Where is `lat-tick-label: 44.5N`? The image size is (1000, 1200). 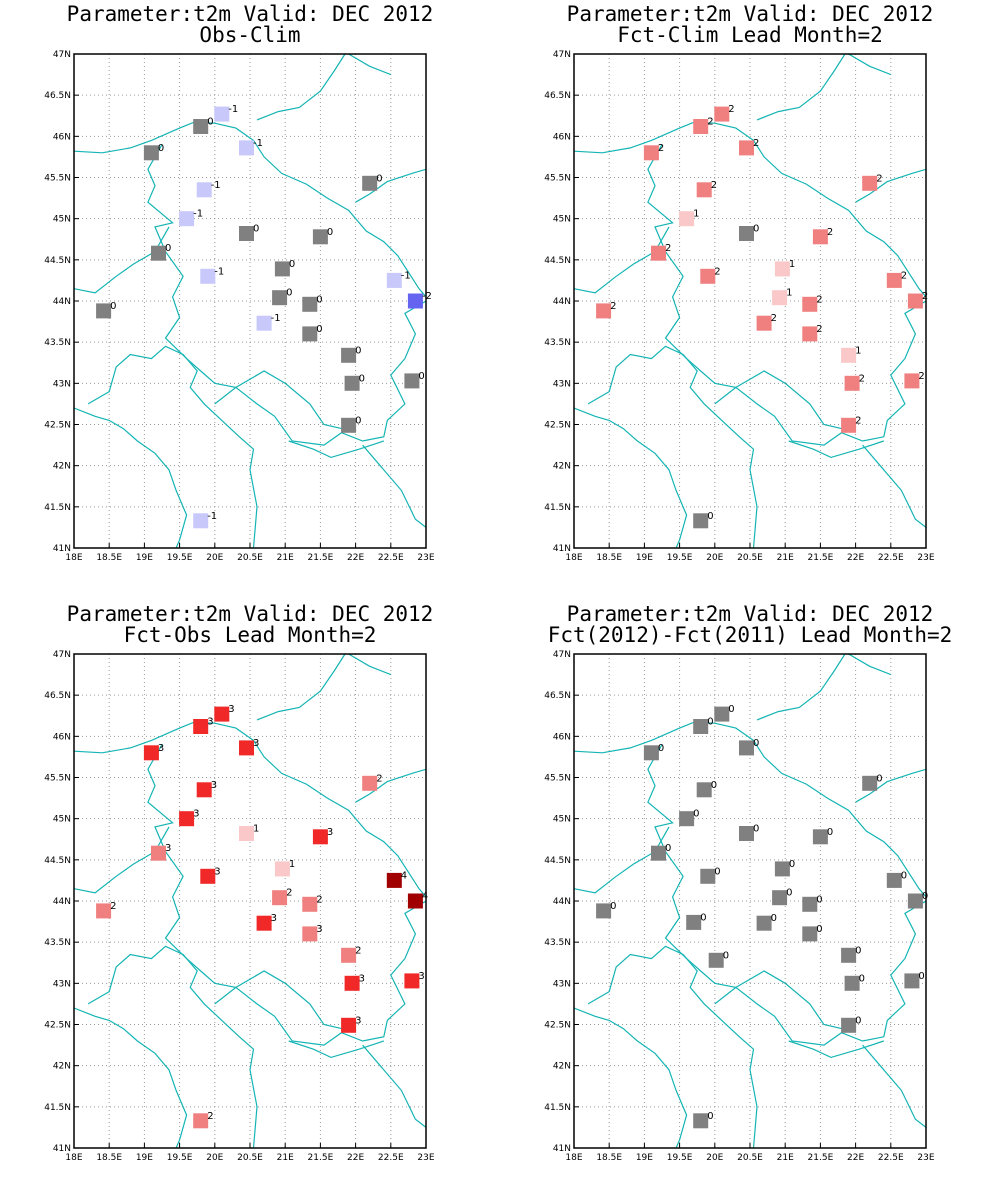
lat-tick-label: 44.5N is located at coordinates (557, 261).